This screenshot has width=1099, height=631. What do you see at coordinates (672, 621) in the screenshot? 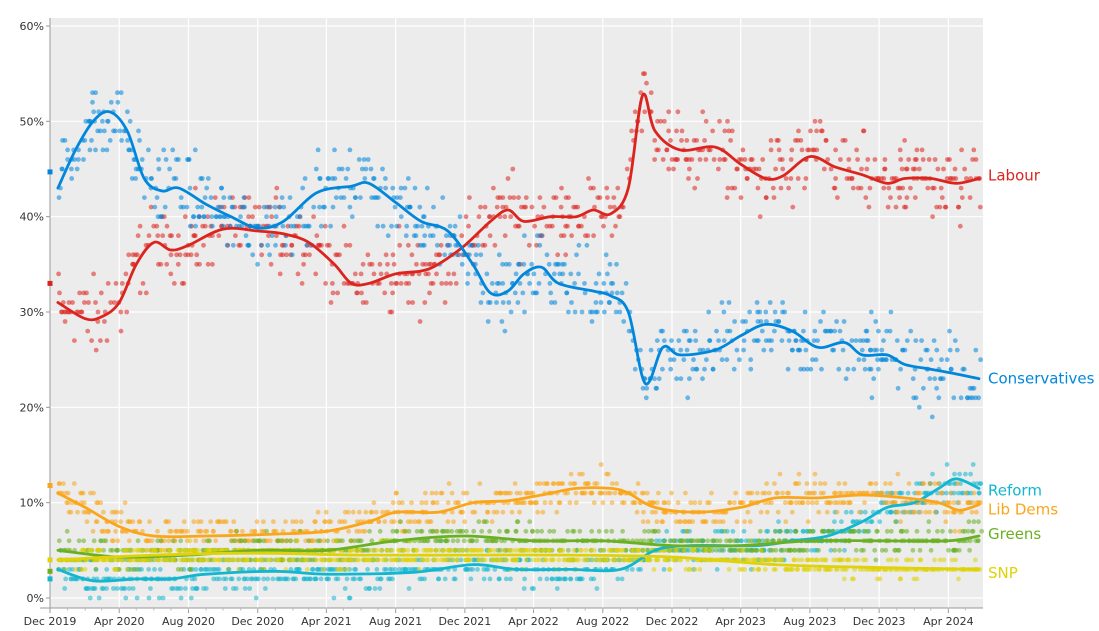
I see `x-tick-label: Dec 2022` at bounding box center [672, 621].